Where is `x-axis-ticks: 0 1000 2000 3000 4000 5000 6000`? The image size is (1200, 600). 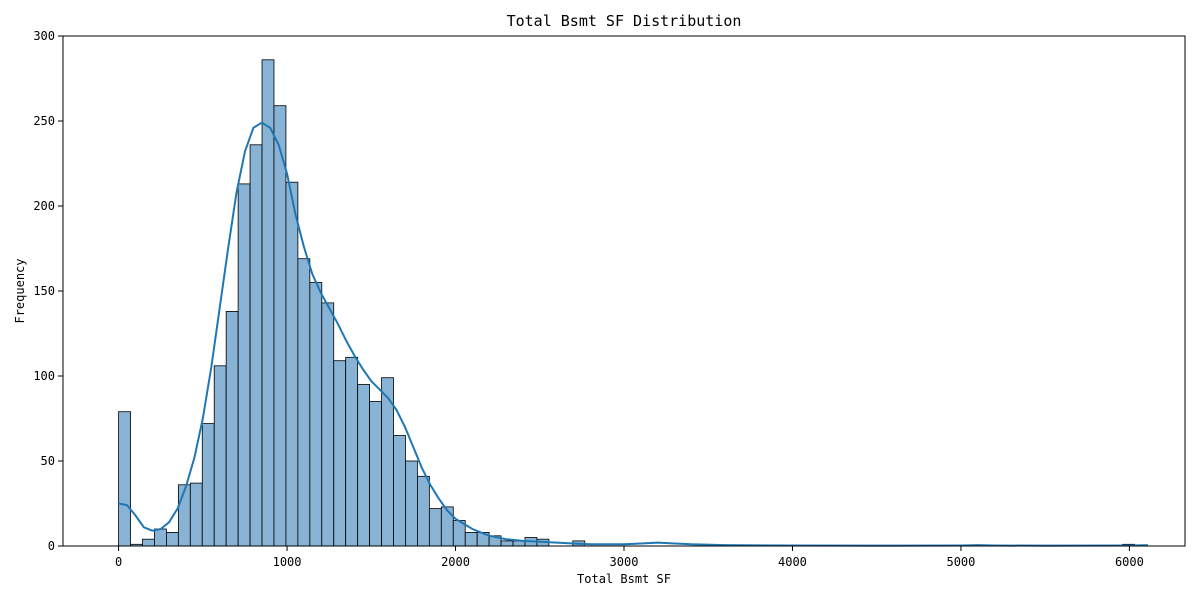
x-axis-ticks: 0 1000 2000 3000 4000 5000 6000 is located at coordinates (629, 557).